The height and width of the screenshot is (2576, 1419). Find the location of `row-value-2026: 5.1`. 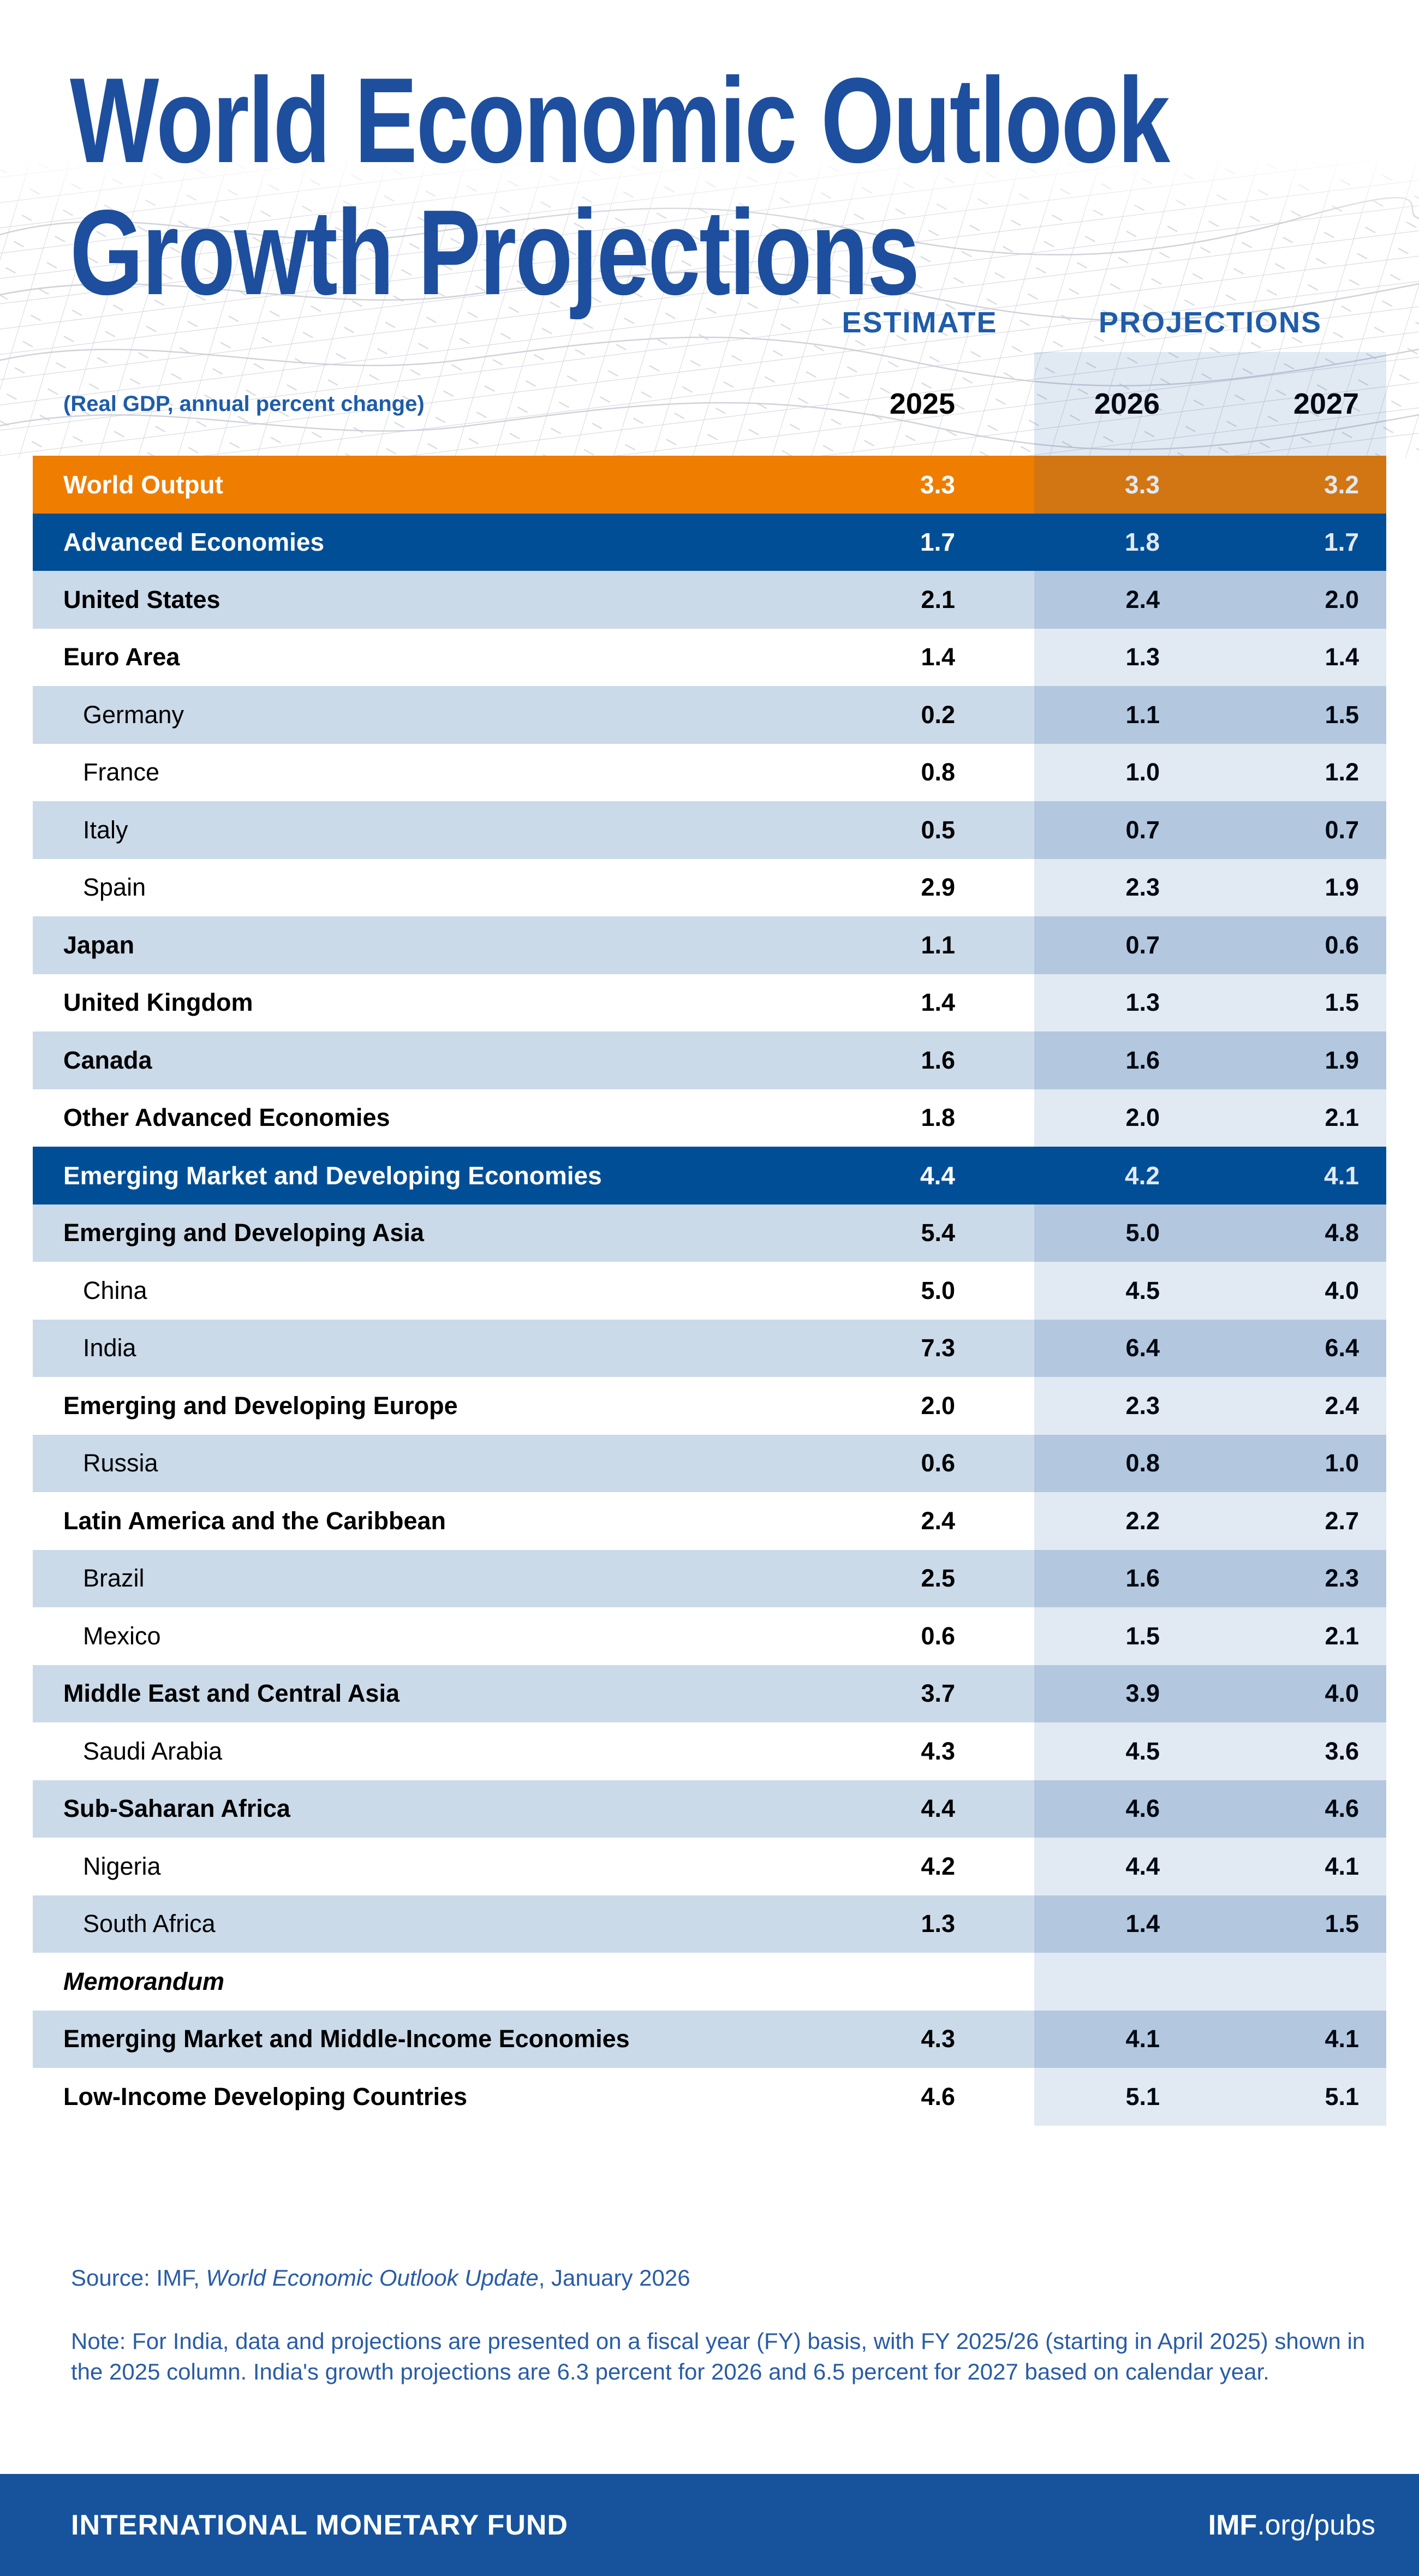

row-value-2026: 5.1 is located at coordinates (1142, 2096).